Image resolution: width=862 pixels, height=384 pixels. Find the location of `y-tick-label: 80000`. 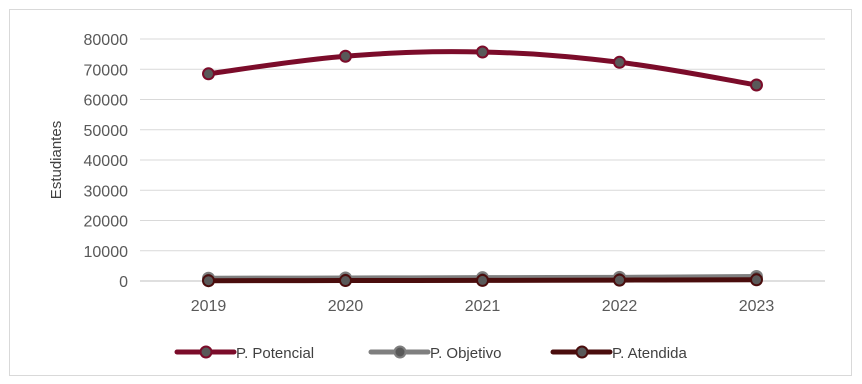

y-tick-label: 80000 is located at coordinates (106, 40).